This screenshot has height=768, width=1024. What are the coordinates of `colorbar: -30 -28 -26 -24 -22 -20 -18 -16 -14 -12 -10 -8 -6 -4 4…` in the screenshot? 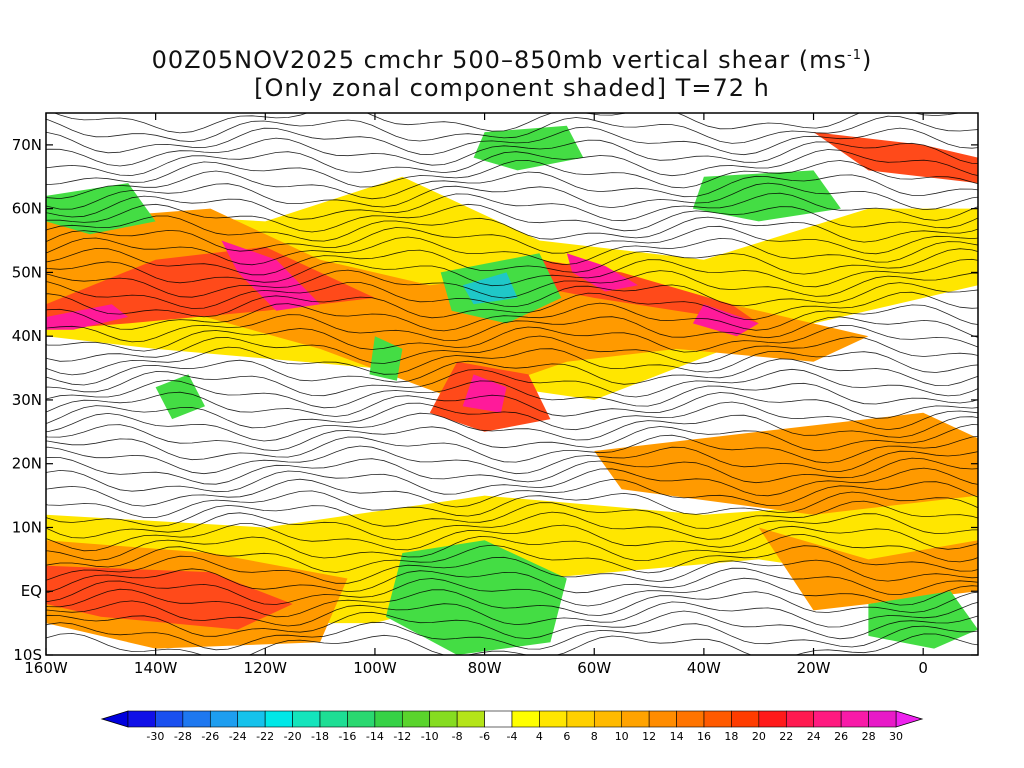 It's located at (512, 726).